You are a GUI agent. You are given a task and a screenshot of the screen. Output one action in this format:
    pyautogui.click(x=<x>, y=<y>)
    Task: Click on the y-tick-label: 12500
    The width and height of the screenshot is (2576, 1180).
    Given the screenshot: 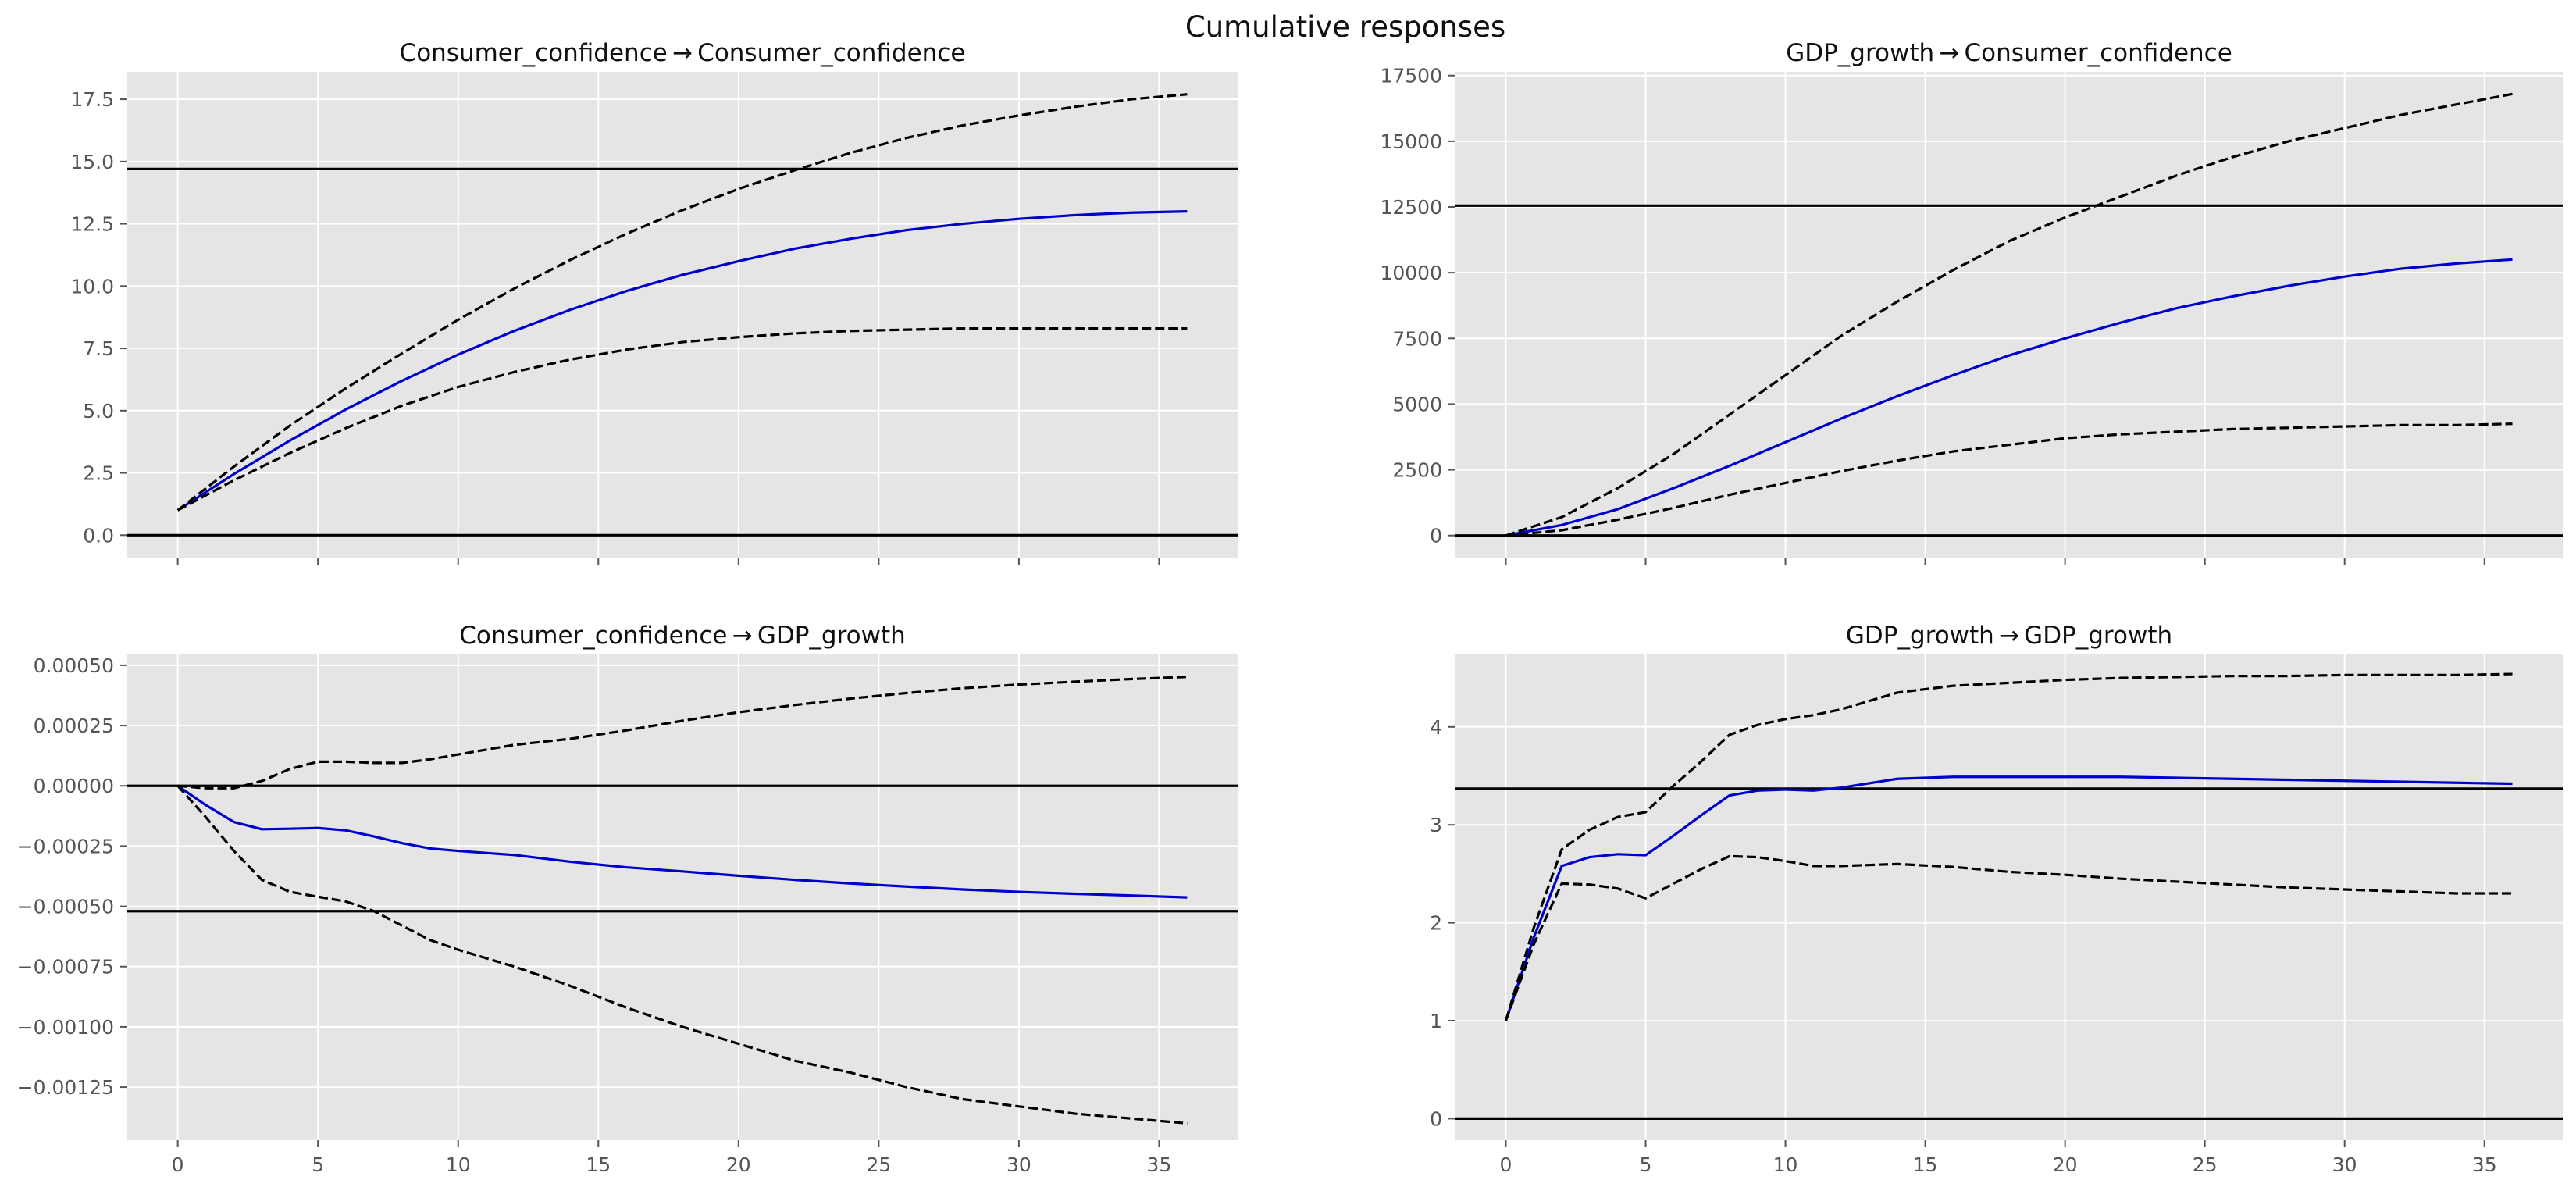 What is the action you would take?
    pyautogui.click(x=1411, y=207)
    